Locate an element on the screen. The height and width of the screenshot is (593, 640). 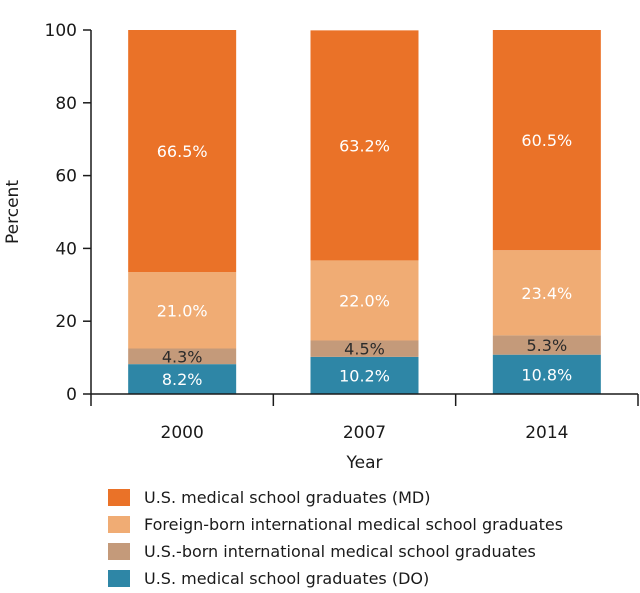
data-label: 4.3% is located at coordinates (182, 356).